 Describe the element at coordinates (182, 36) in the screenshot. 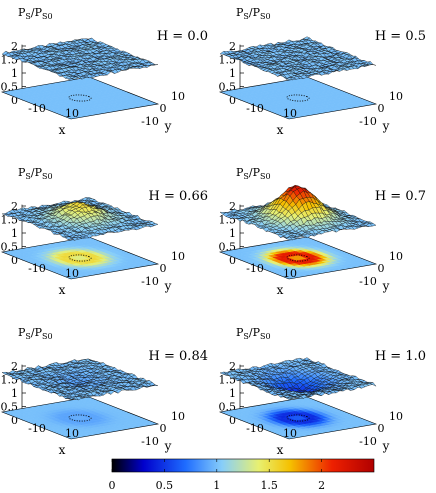

I see `h-label: H = 0.0` at that location.